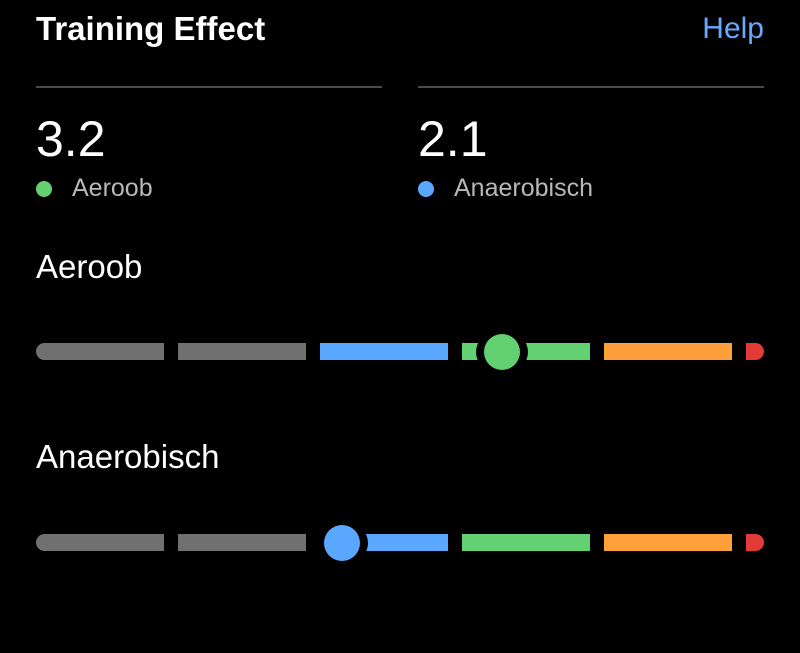 This screenshot has height=653, width=800. I want to click on anaerobic-legend: Anaerobisch, so click(505, 188).